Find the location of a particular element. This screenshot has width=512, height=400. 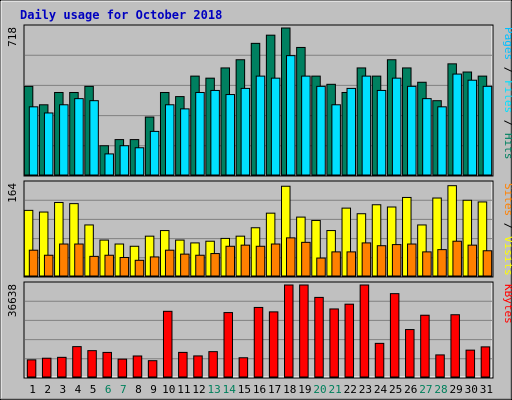

day-label-22: 22 is located at coordinates (350, 389).